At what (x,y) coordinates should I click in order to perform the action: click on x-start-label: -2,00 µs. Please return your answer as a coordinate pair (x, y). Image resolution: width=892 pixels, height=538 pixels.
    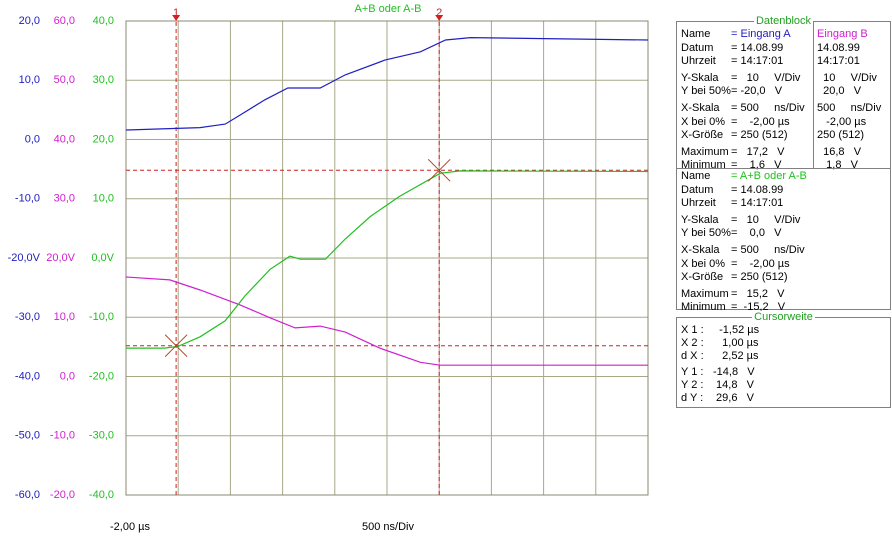
    Looking at the image, I should click on (130, 527).